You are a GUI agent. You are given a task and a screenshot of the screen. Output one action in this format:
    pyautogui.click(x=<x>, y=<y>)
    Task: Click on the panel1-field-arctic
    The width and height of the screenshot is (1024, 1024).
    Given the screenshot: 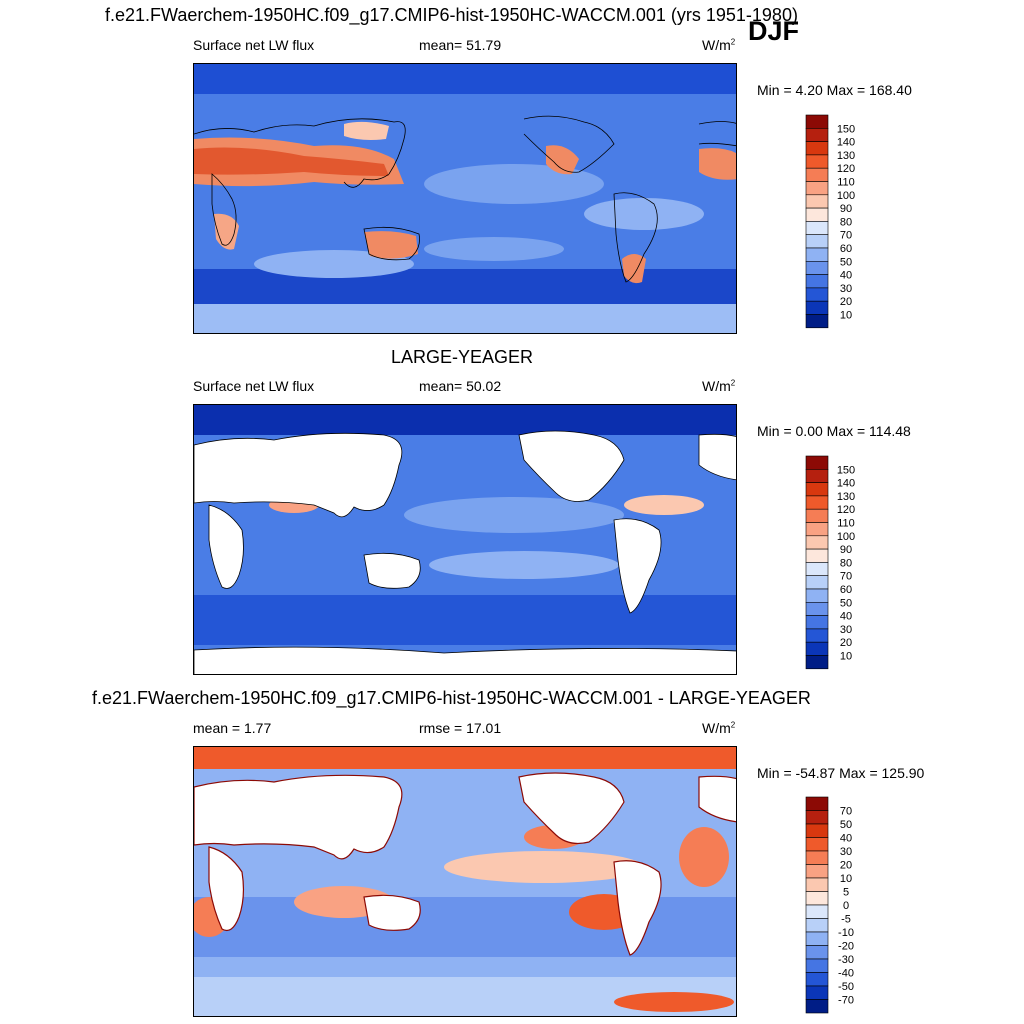 What is the action you would take?
    pyautogui.click(x=465, y=79)
    